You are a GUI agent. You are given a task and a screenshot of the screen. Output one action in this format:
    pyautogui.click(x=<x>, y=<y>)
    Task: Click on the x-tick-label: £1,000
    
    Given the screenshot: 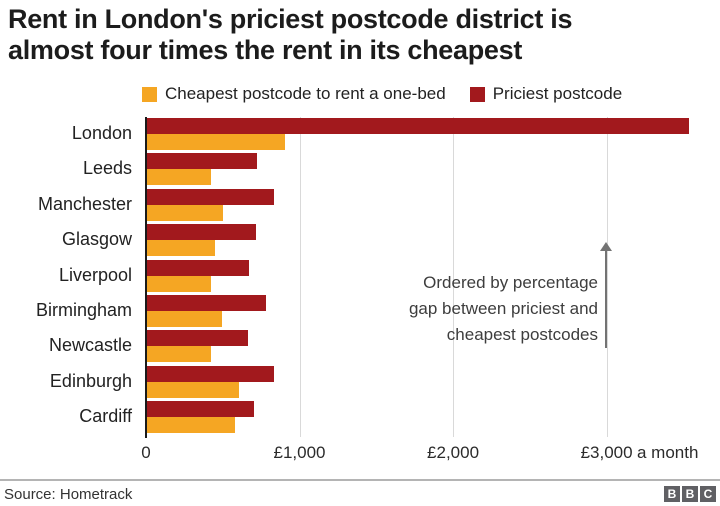 What is the action you would take?
    pyautogui.click(x=299, y=452)
    